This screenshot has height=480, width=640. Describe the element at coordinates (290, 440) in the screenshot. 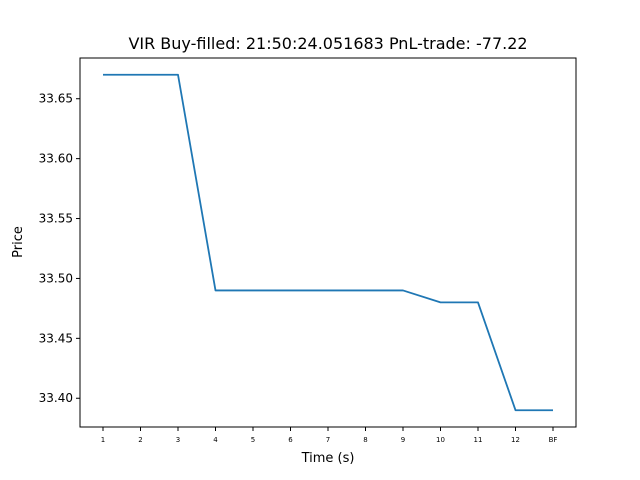

I see `x-tick-label: 6` at that location.